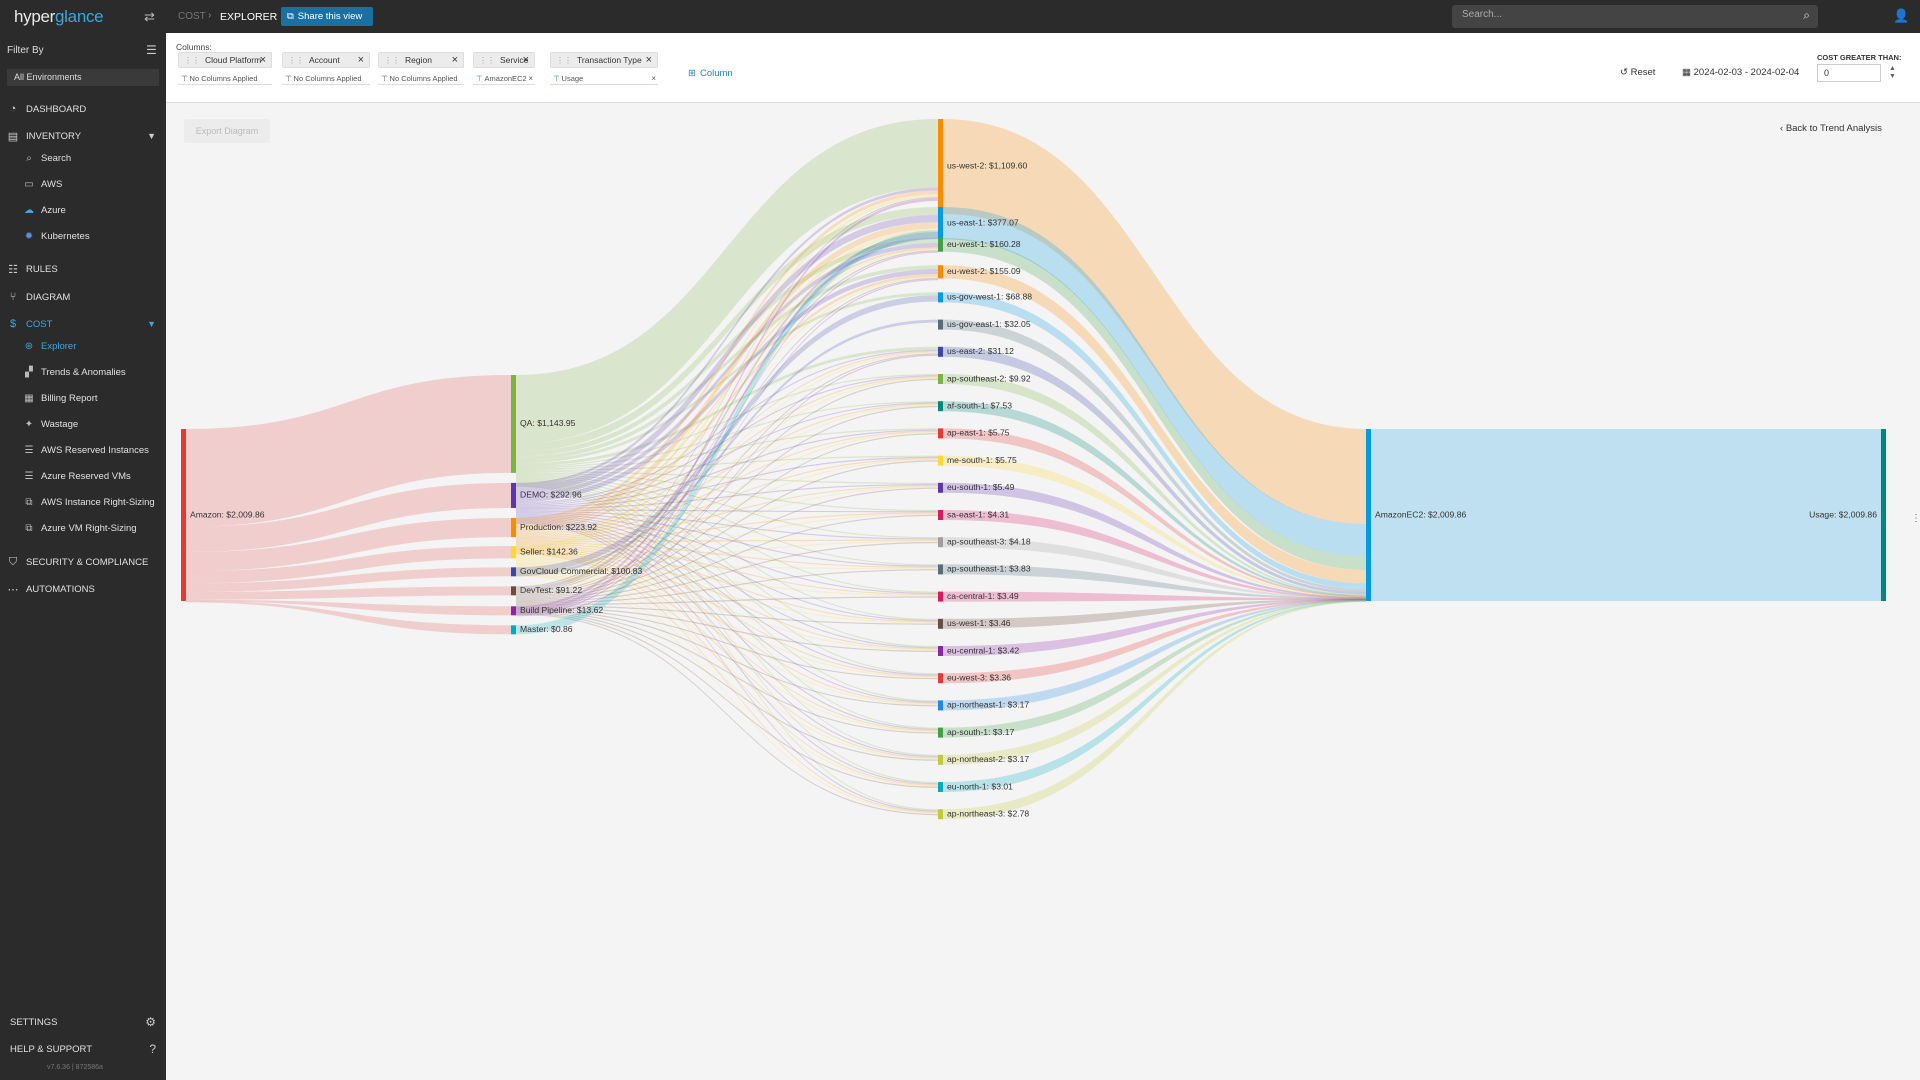  What do you see at coordinates (604, 60) in the screenshot?
I see `column-chip-transaction-type: ⋮⋮ Transaction Type ×` at bounding box center [604, 60].